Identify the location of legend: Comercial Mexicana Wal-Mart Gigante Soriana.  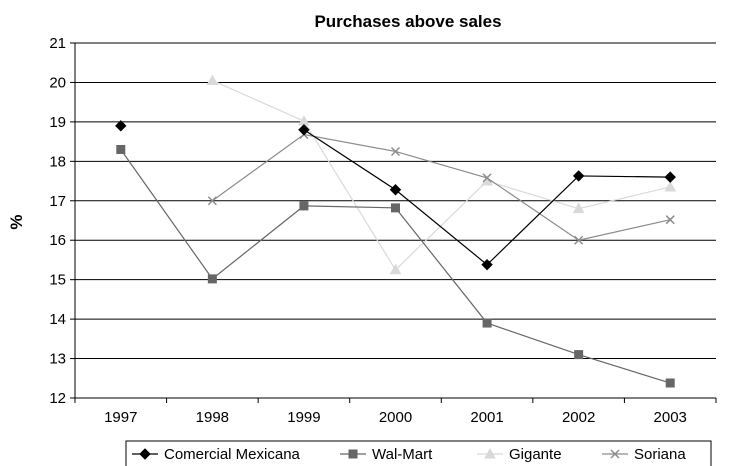
(418, 453).